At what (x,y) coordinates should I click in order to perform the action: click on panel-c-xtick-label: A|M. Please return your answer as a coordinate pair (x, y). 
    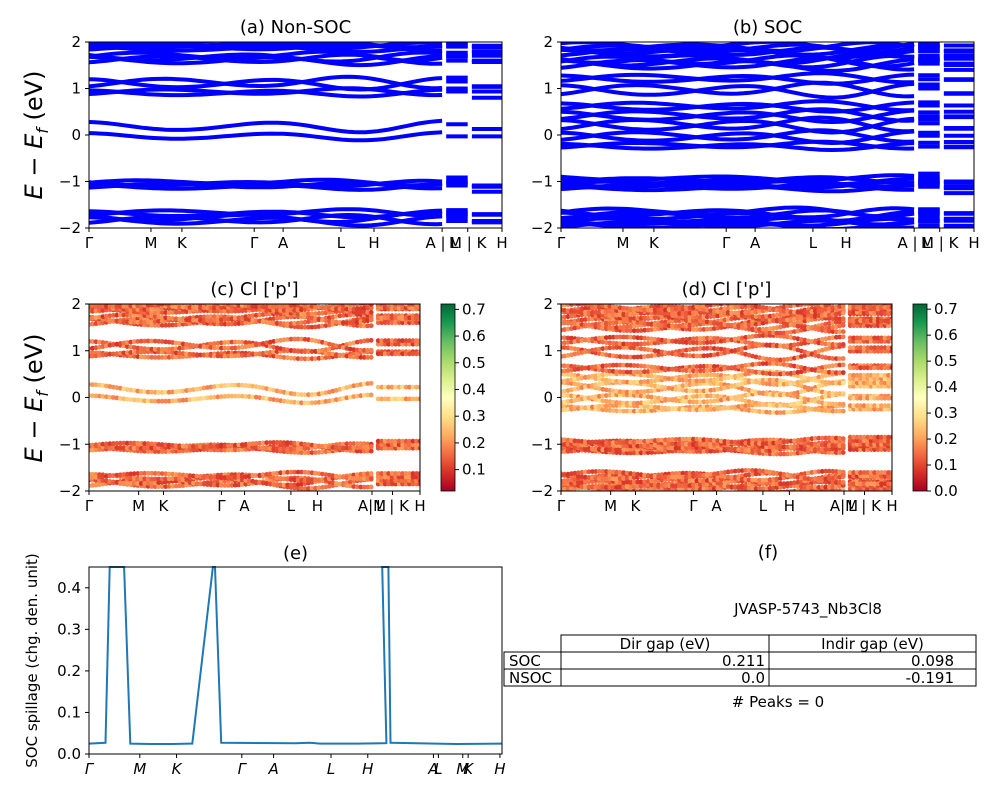
    Looking at the image, I should click on (372, 506).